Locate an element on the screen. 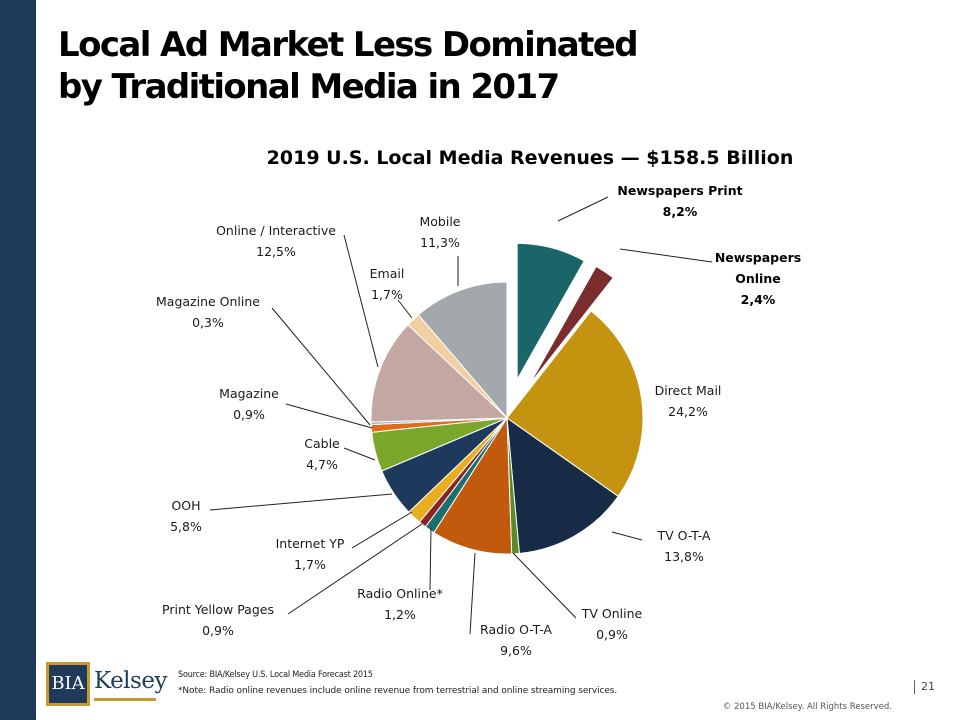 The image size is (960, 720). slice-percent-label: 9,6% is located at coordinates (516, 650).